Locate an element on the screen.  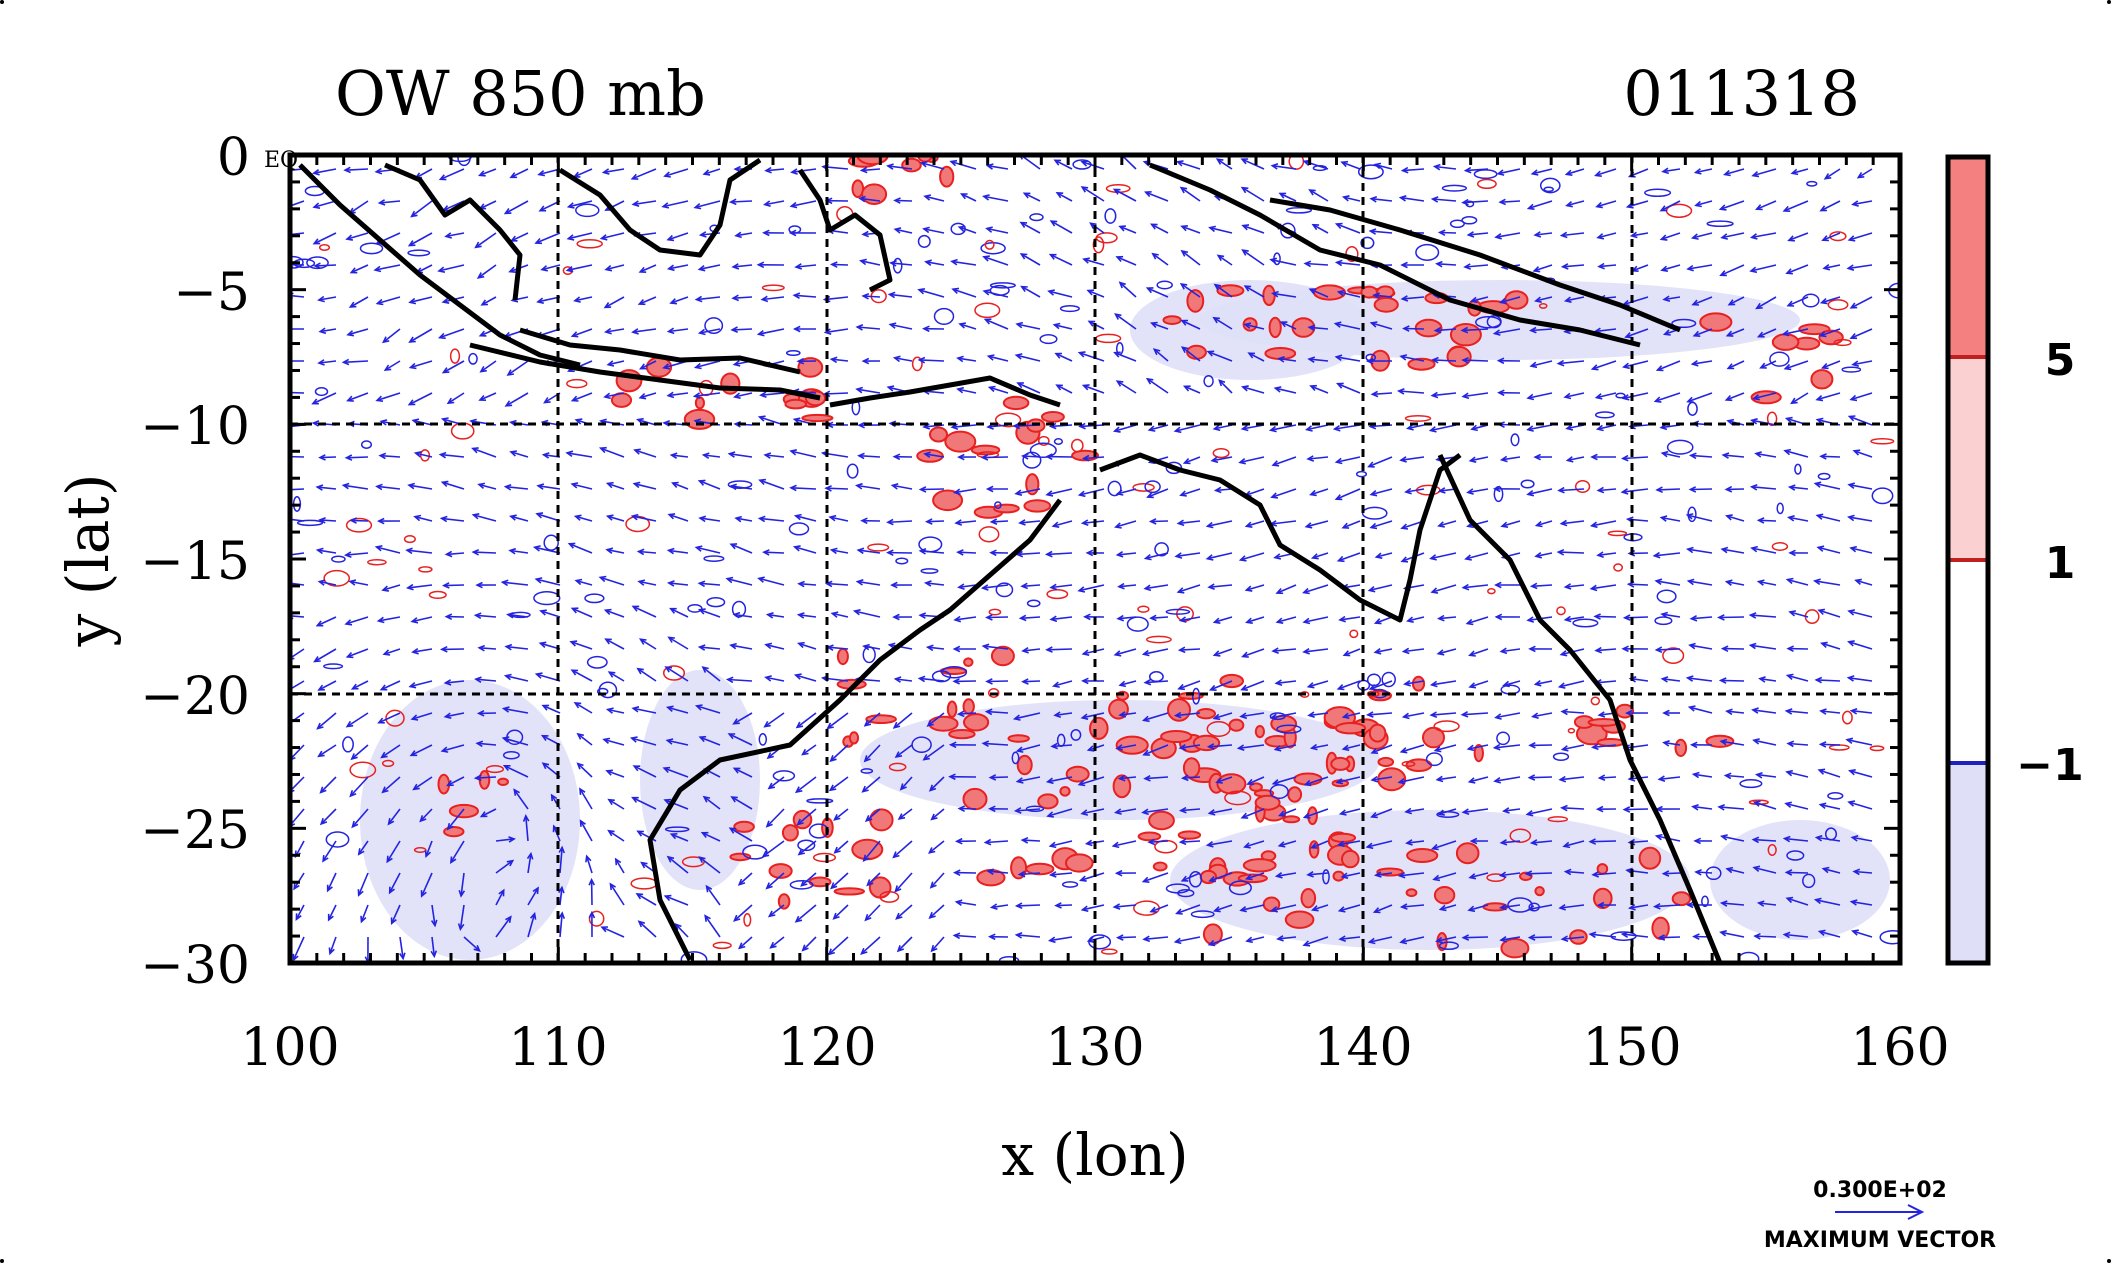
x-tick-label: 120 is located at coordinates (826, 1048).